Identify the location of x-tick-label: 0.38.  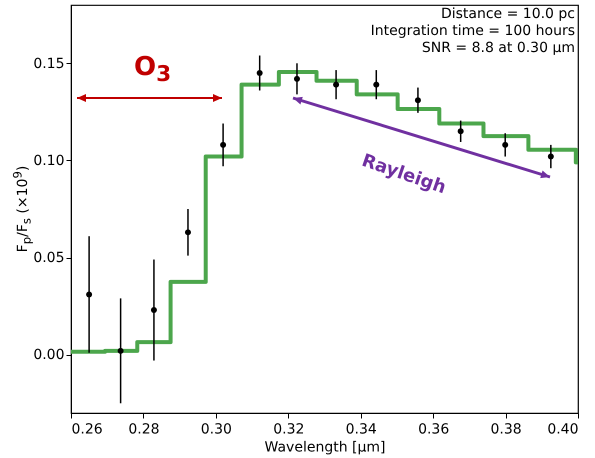
(506, 430).